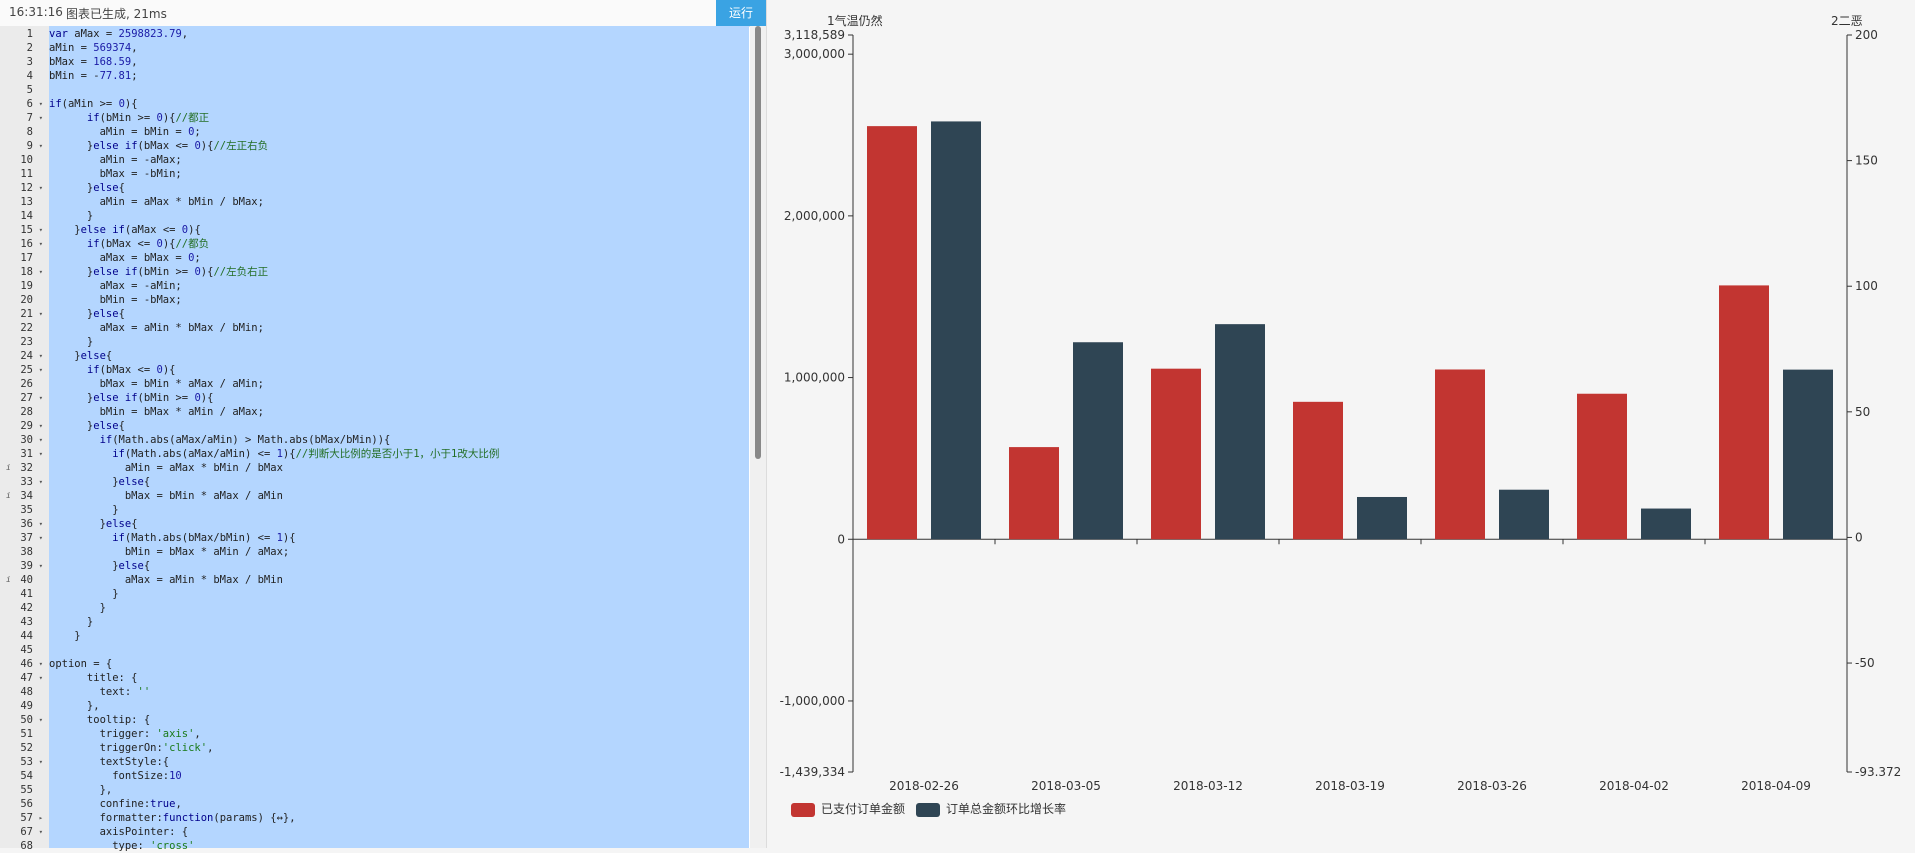  Describe the element at coordinates (24, 734) in the screenshot. I see `line-number: 51` at that location.